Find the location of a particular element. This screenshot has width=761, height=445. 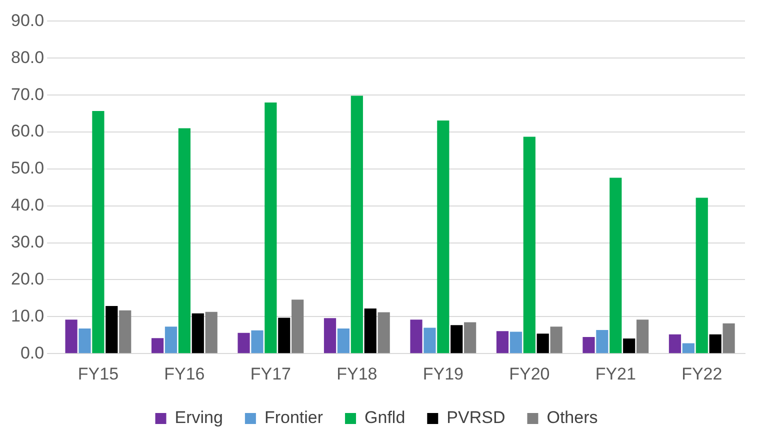

legend-label: Erving is located at coordinates (198, 418).